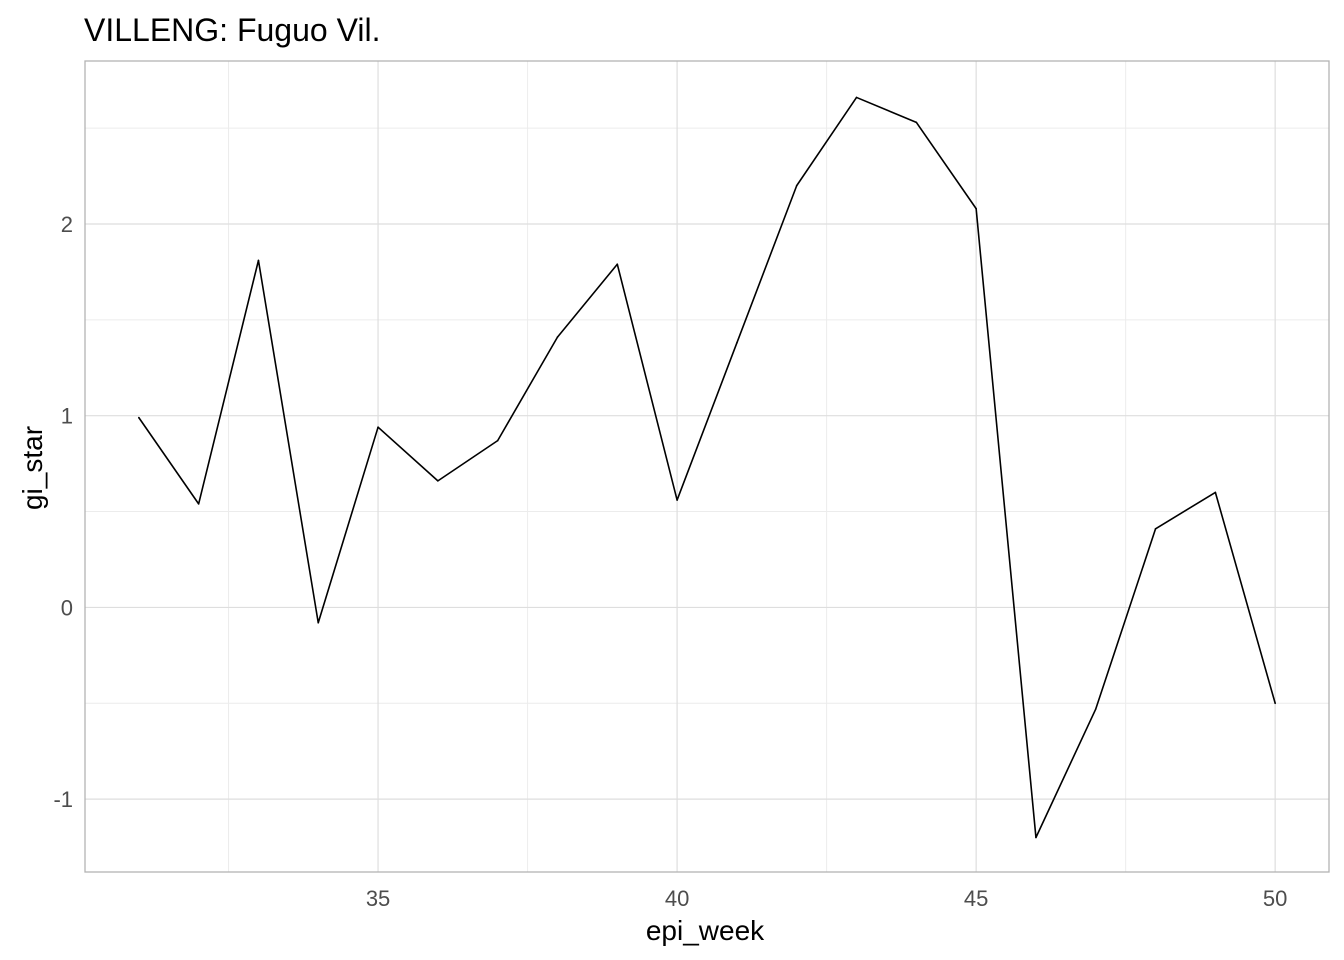 This screenshot has width=1344, height=960. Describe the element at coordinates (67, 224) in the screenshot. I see `y-tick-label: 2` at that location.